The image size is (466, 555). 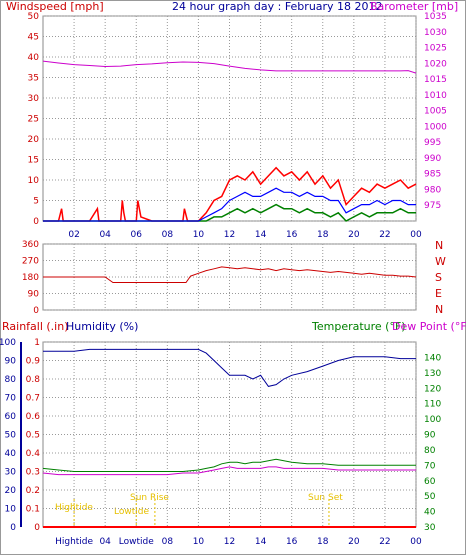 I want to click on humidity-y-tick-label: 20, so click(x=11, y=491).